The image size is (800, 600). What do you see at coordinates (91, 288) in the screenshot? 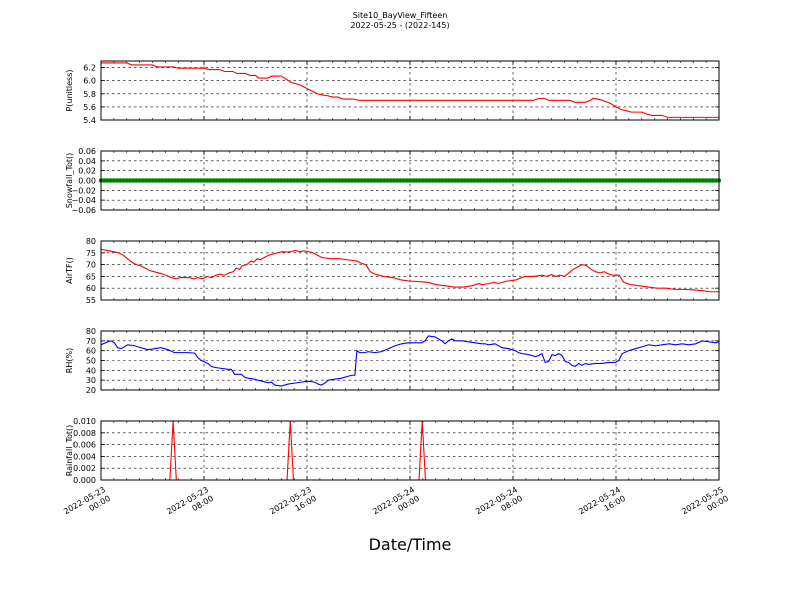
I see `y-tick-label-airtemp: 60` at bounding box center [91, 288].